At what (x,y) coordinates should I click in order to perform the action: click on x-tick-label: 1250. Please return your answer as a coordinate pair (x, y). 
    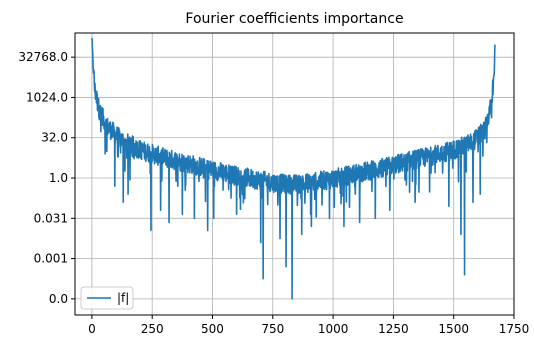
    Looking at the image, I should click on (393, 329).